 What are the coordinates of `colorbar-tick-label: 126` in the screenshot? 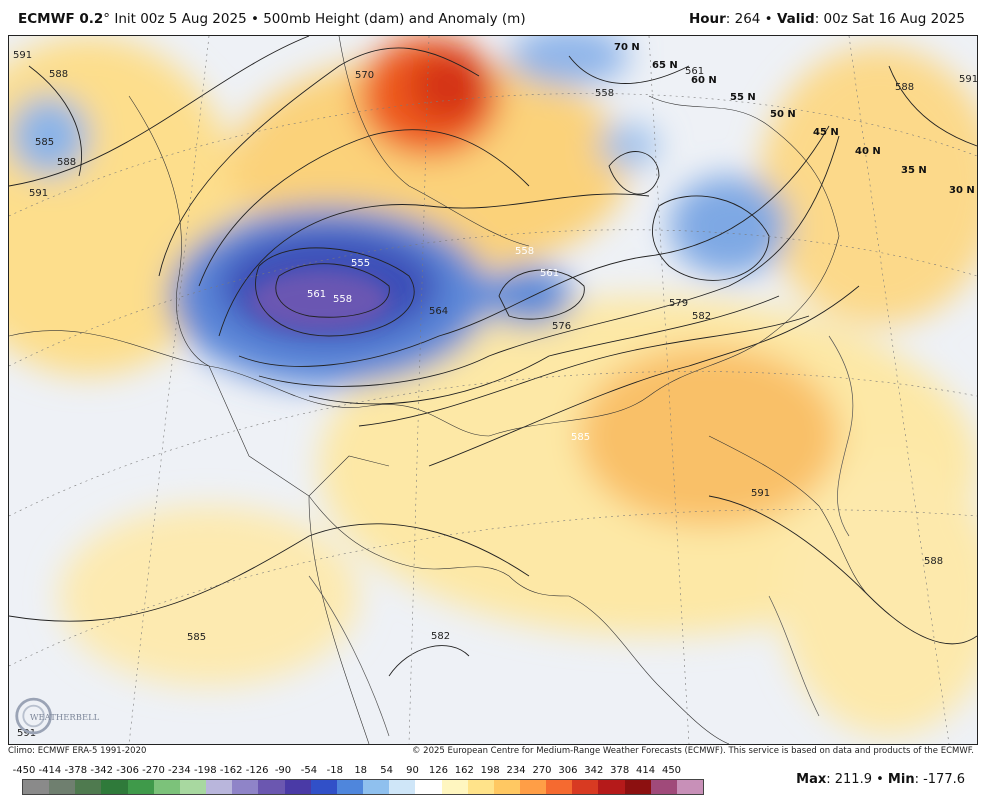 It's located at (438, 770).